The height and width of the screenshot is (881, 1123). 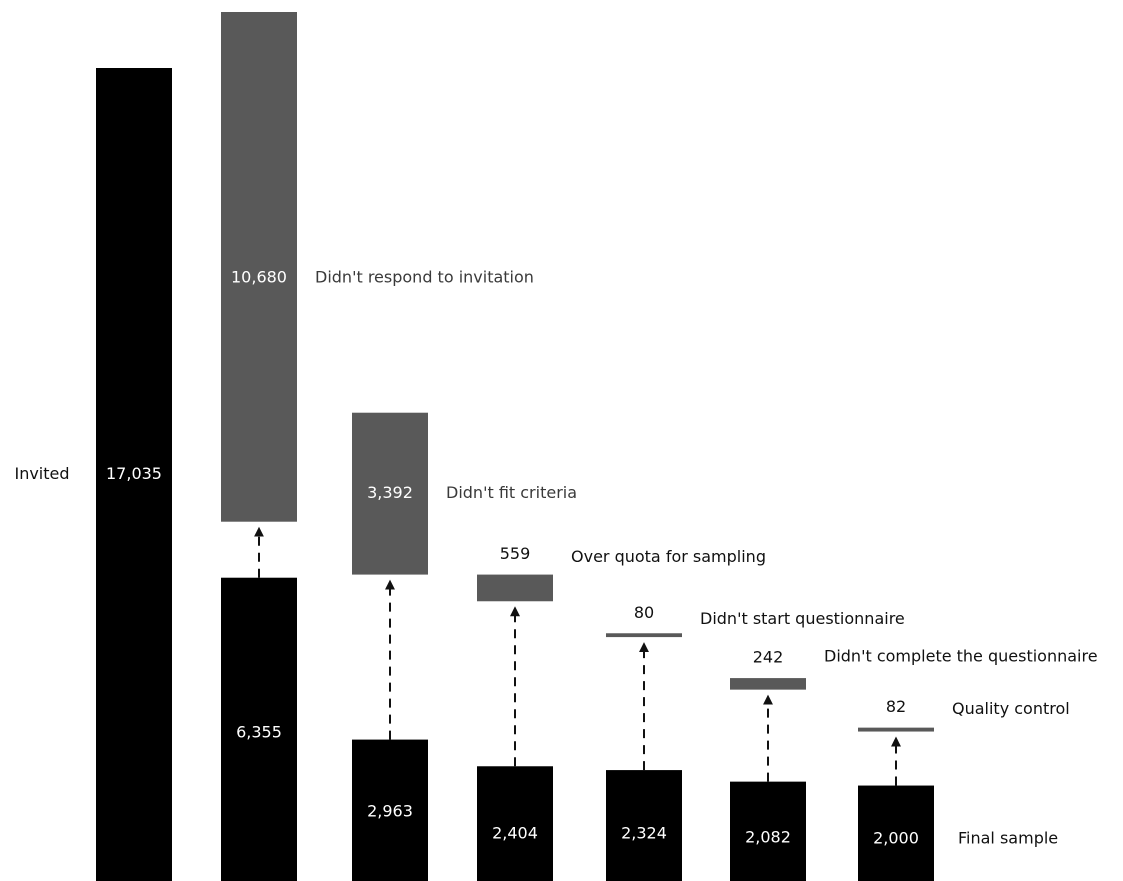 What do you see at coordinates (768, 837) in the screenshot?
I see `bar-remaining-5-value-label: 2,082` at bounding box center [768, 837].